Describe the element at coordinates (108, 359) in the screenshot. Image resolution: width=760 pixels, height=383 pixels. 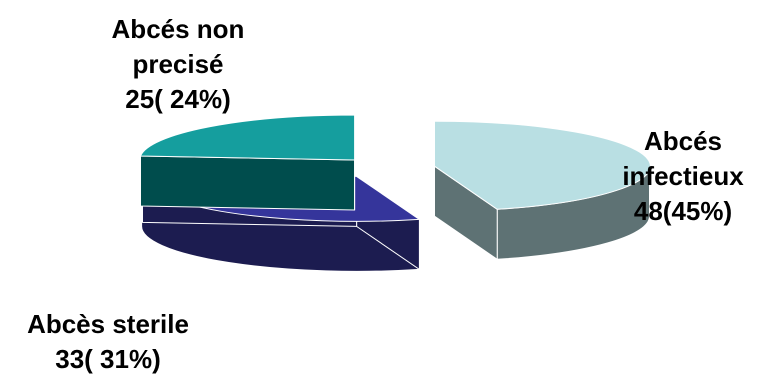
I see `slice-label-line: 33( 31%)` at that location.